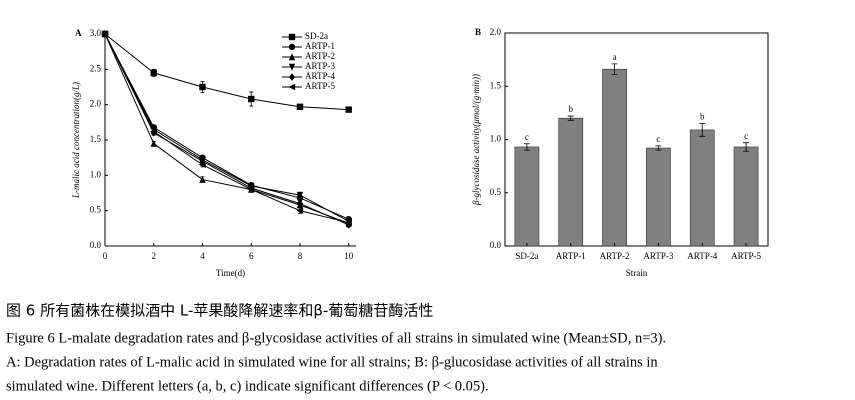  I want to click on legend-label: ARTP-4, so click(320, 76).